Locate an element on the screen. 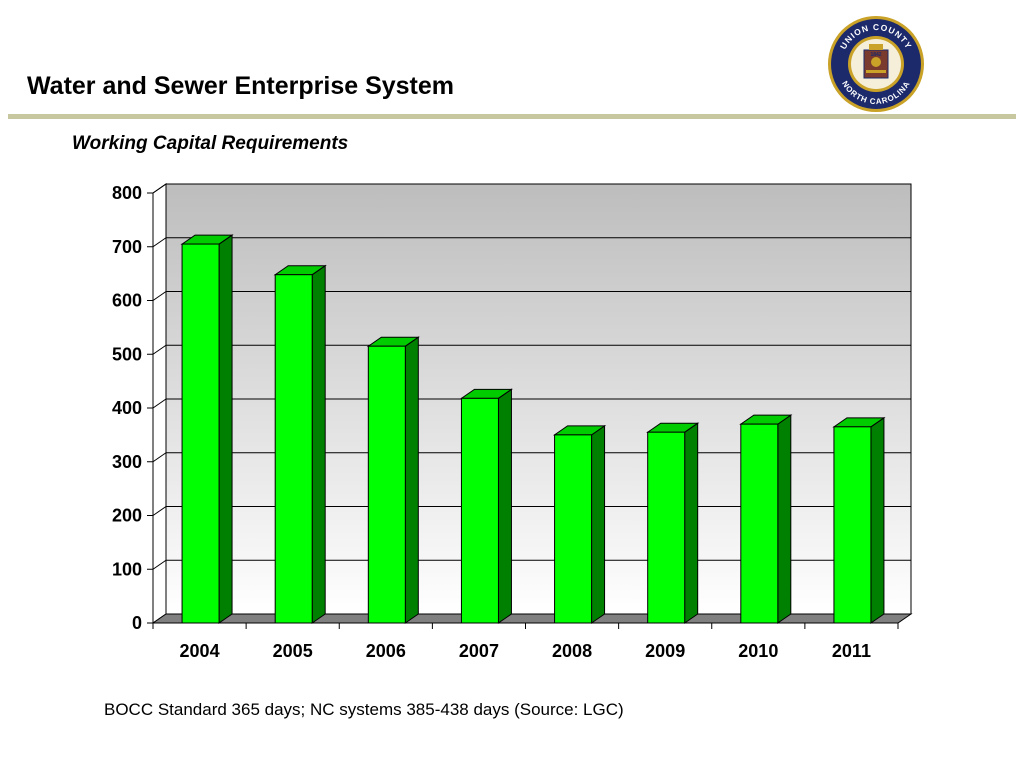 The image size is (1024, 768). title-divider is located at coordinates (512, 116).